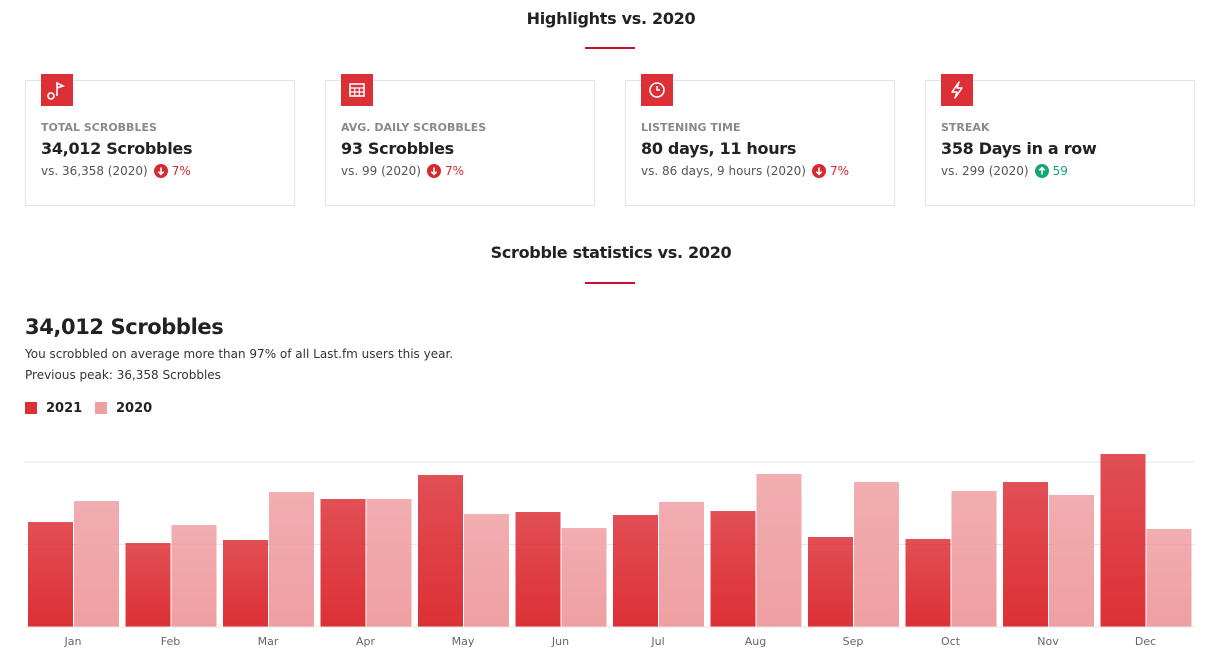 The height and width of the screenshot is (662, 1222). Describe the element at coordinates (123, 375) in the screenshot. I see `peak: Previous peak: 36,358 Scrobbles` at that location.